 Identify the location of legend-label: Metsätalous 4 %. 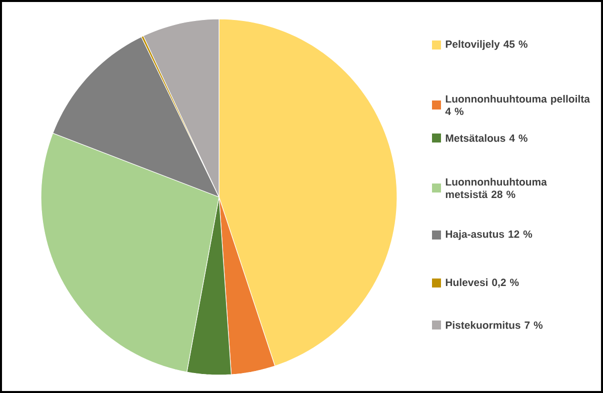
(487, 138).